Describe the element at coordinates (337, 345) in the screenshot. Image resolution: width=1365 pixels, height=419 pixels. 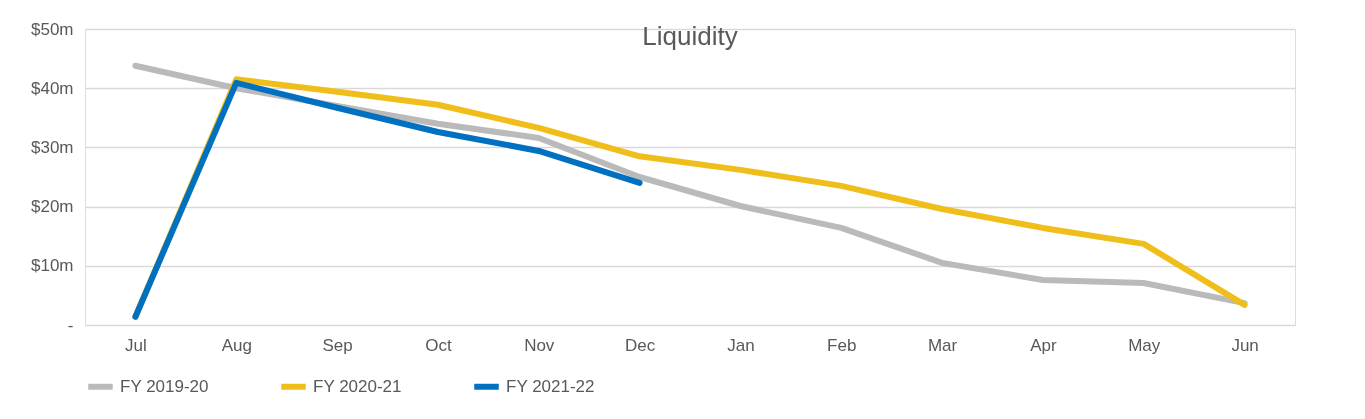
I see `x-tick-label: Sep` at that location.